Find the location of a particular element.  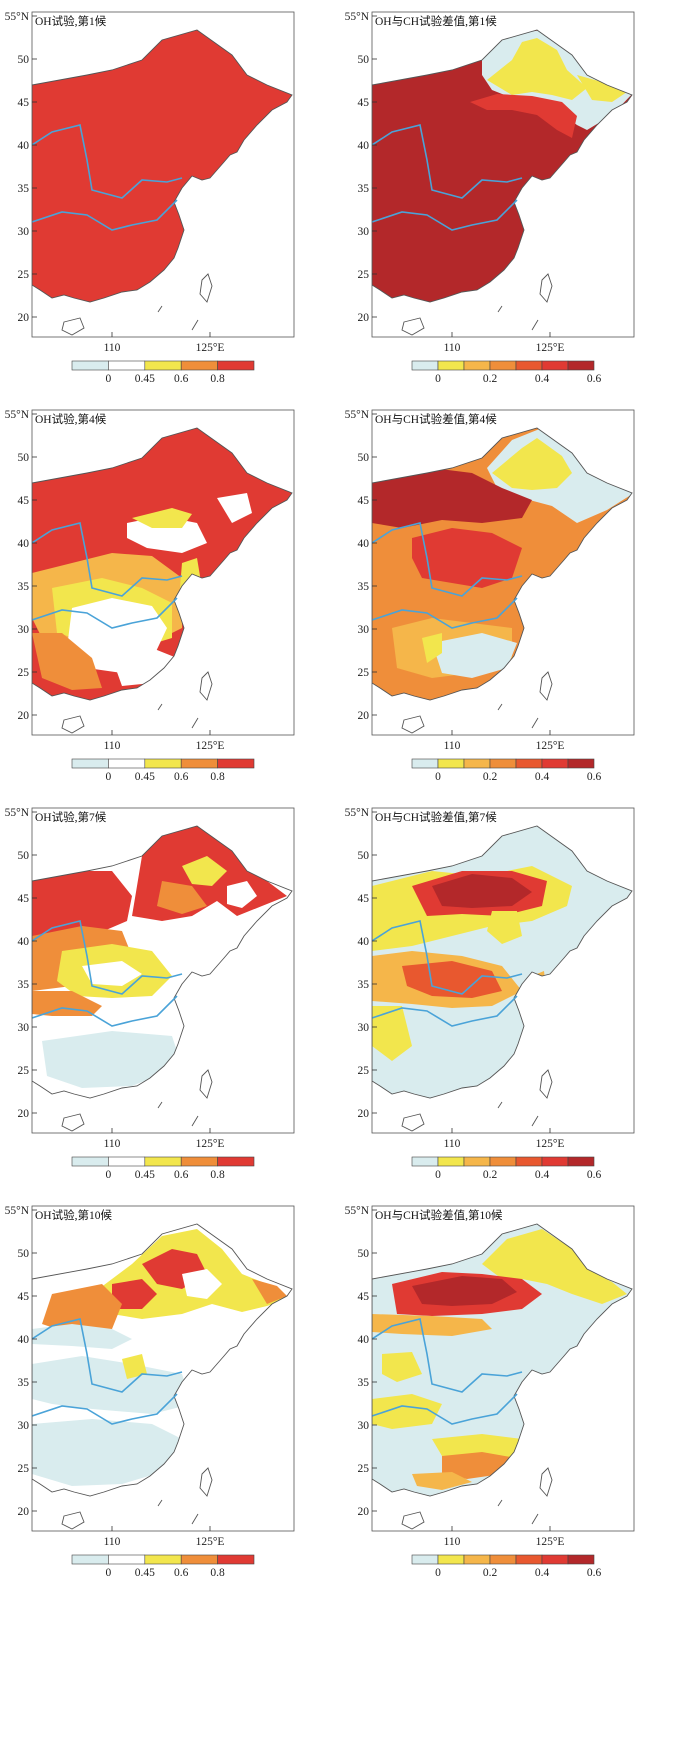

colorbar-label: 0.2 is located at coordinates (490, 1573).